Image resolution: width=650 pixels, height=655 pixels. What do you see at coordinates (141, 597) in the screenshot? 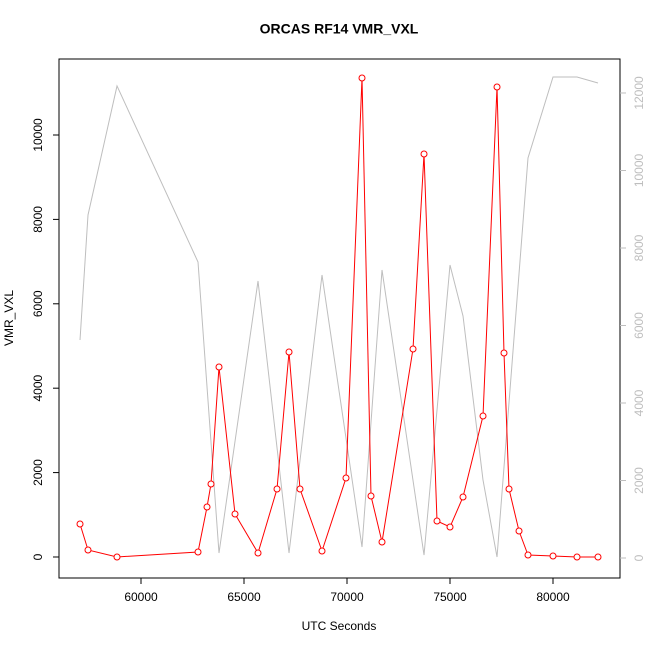
I see `x-tick-label: 60000` at bounding box center [141, 597].